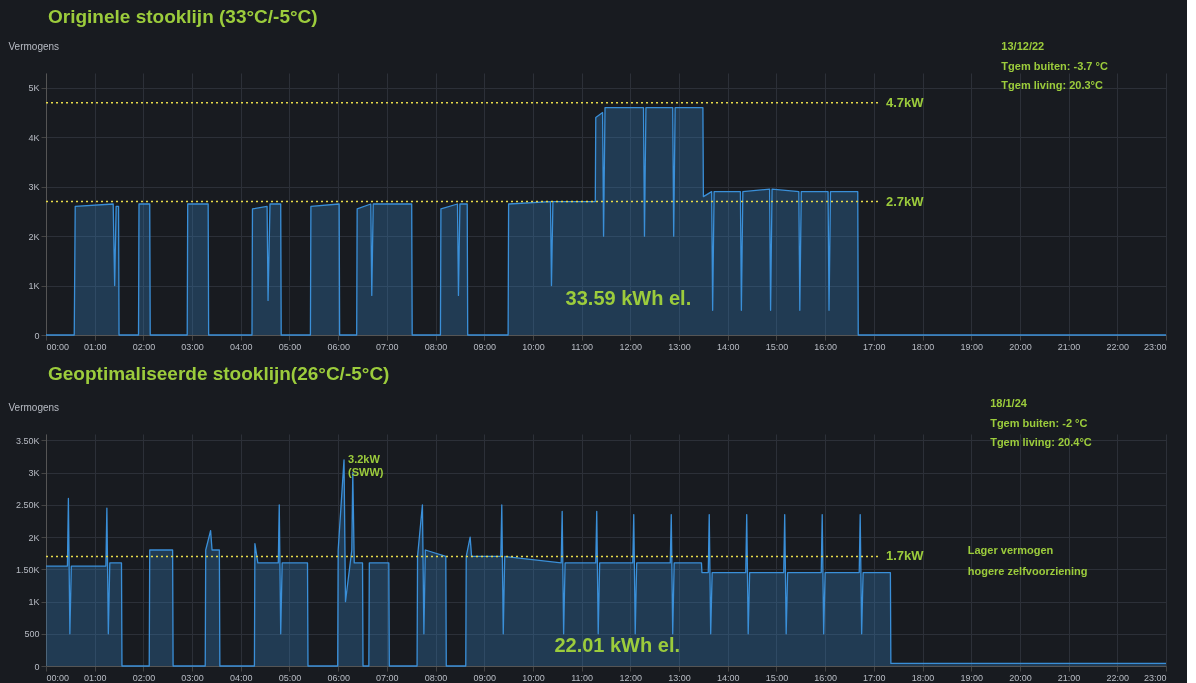 The width and height of the screenshot is (1196, 683). What do you see at coordinates (617, 645) in the screenshot?
I see `annotation: 22.01 kWh el.` at bounding box center [617, 645].